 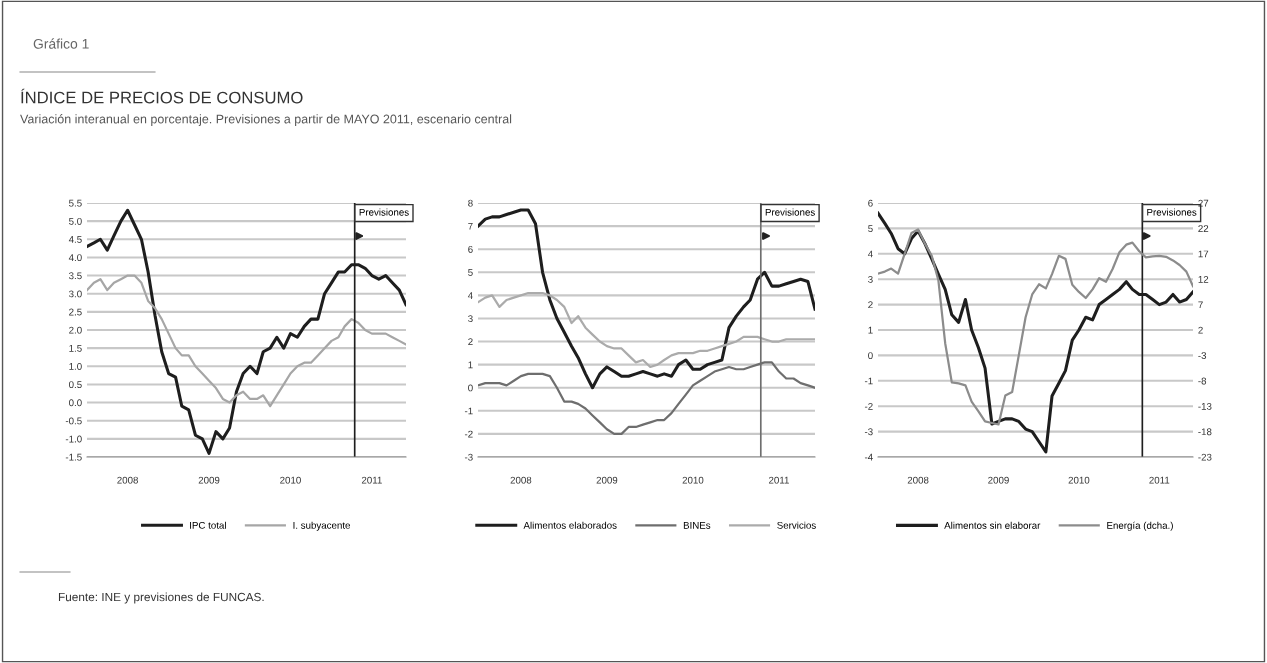 What do you see at coordinates (75, 239) in the screenshot?
I see `y-tick-label: 4.5` at bounding box center [75, 239].